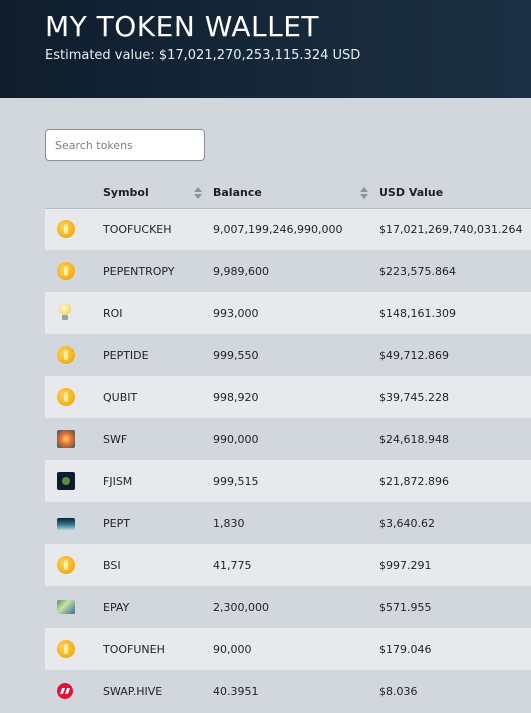  I want to click on token-symbol: PEPENTROPY, so click(139, 271).